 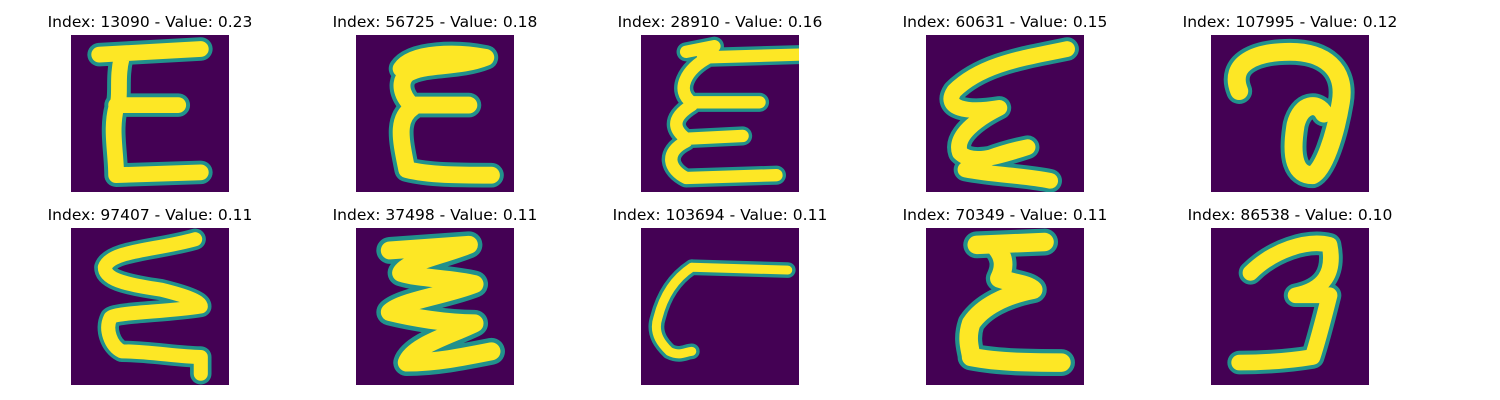 What do you see at coordinates (1005, 215) in the screenshot?
I see `panel-title: Index: 70349 - Value: 0.11` at bounding box center [1005, 215].